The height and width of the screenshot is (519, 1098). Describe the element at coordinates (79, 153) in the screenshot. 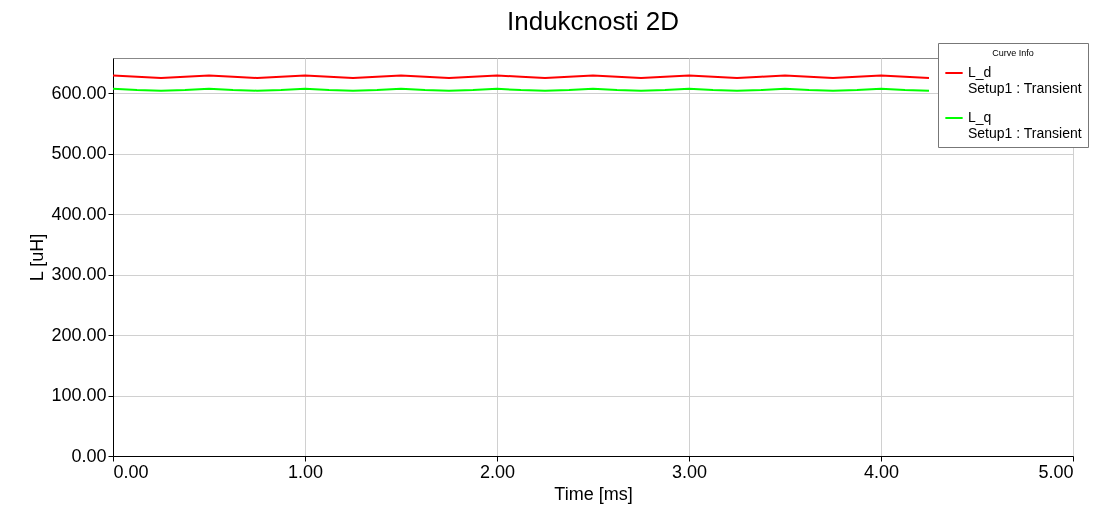

I see `y-tick-label: 500.00` at that location.